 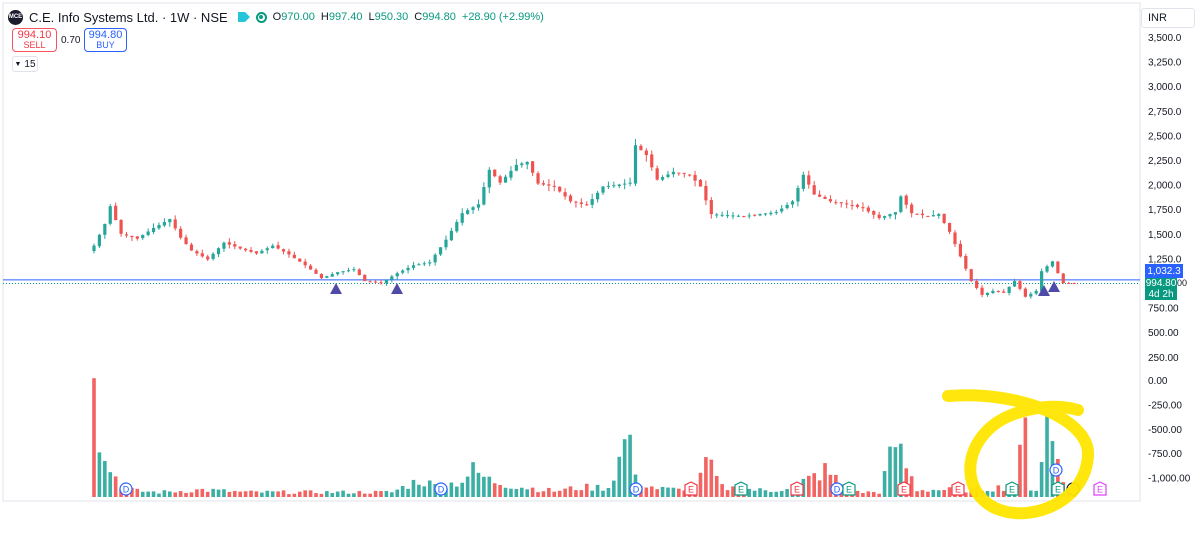 I want to click on sell-button: 994.10 SELL, so click(x=34, y=40).